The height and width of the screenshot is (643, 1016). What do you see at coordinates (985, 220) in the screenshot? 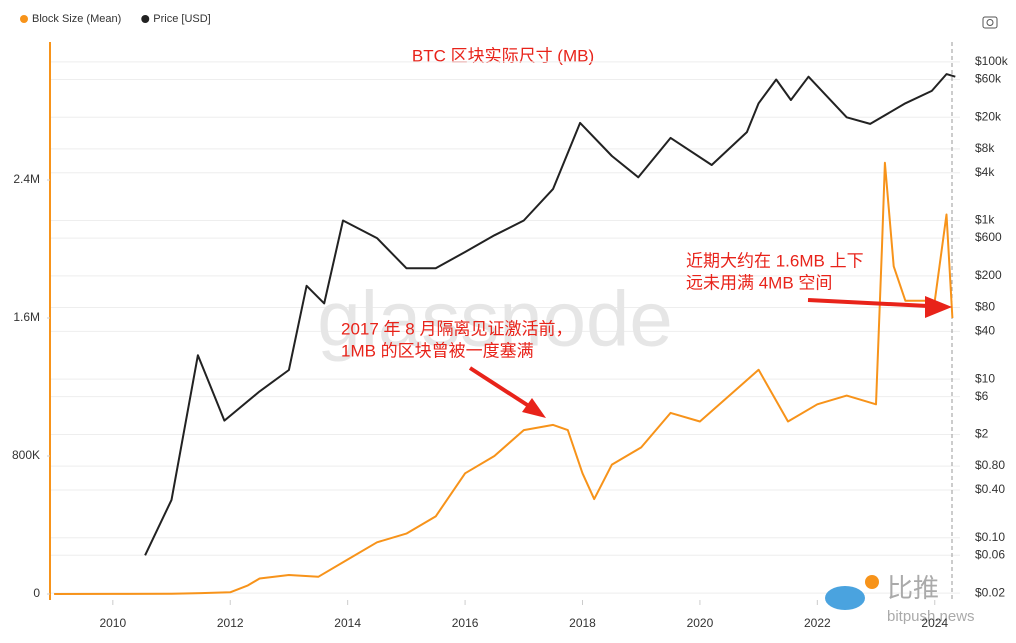
I see `y2-tick-label: $1k` at bounding box center [985, 220].